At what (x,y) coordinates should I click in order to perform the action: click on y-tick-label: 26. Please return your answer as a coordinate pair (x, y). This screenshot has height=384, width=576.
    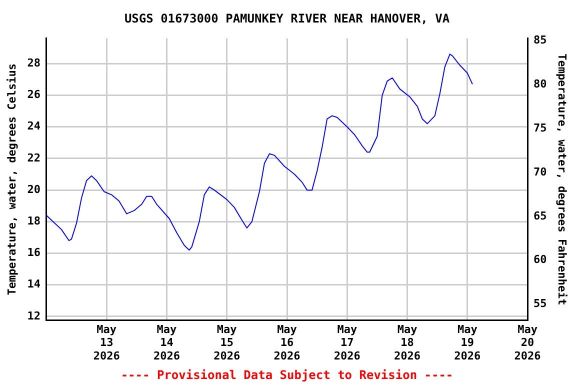
    Looking at the image, I should click on (34, 95).